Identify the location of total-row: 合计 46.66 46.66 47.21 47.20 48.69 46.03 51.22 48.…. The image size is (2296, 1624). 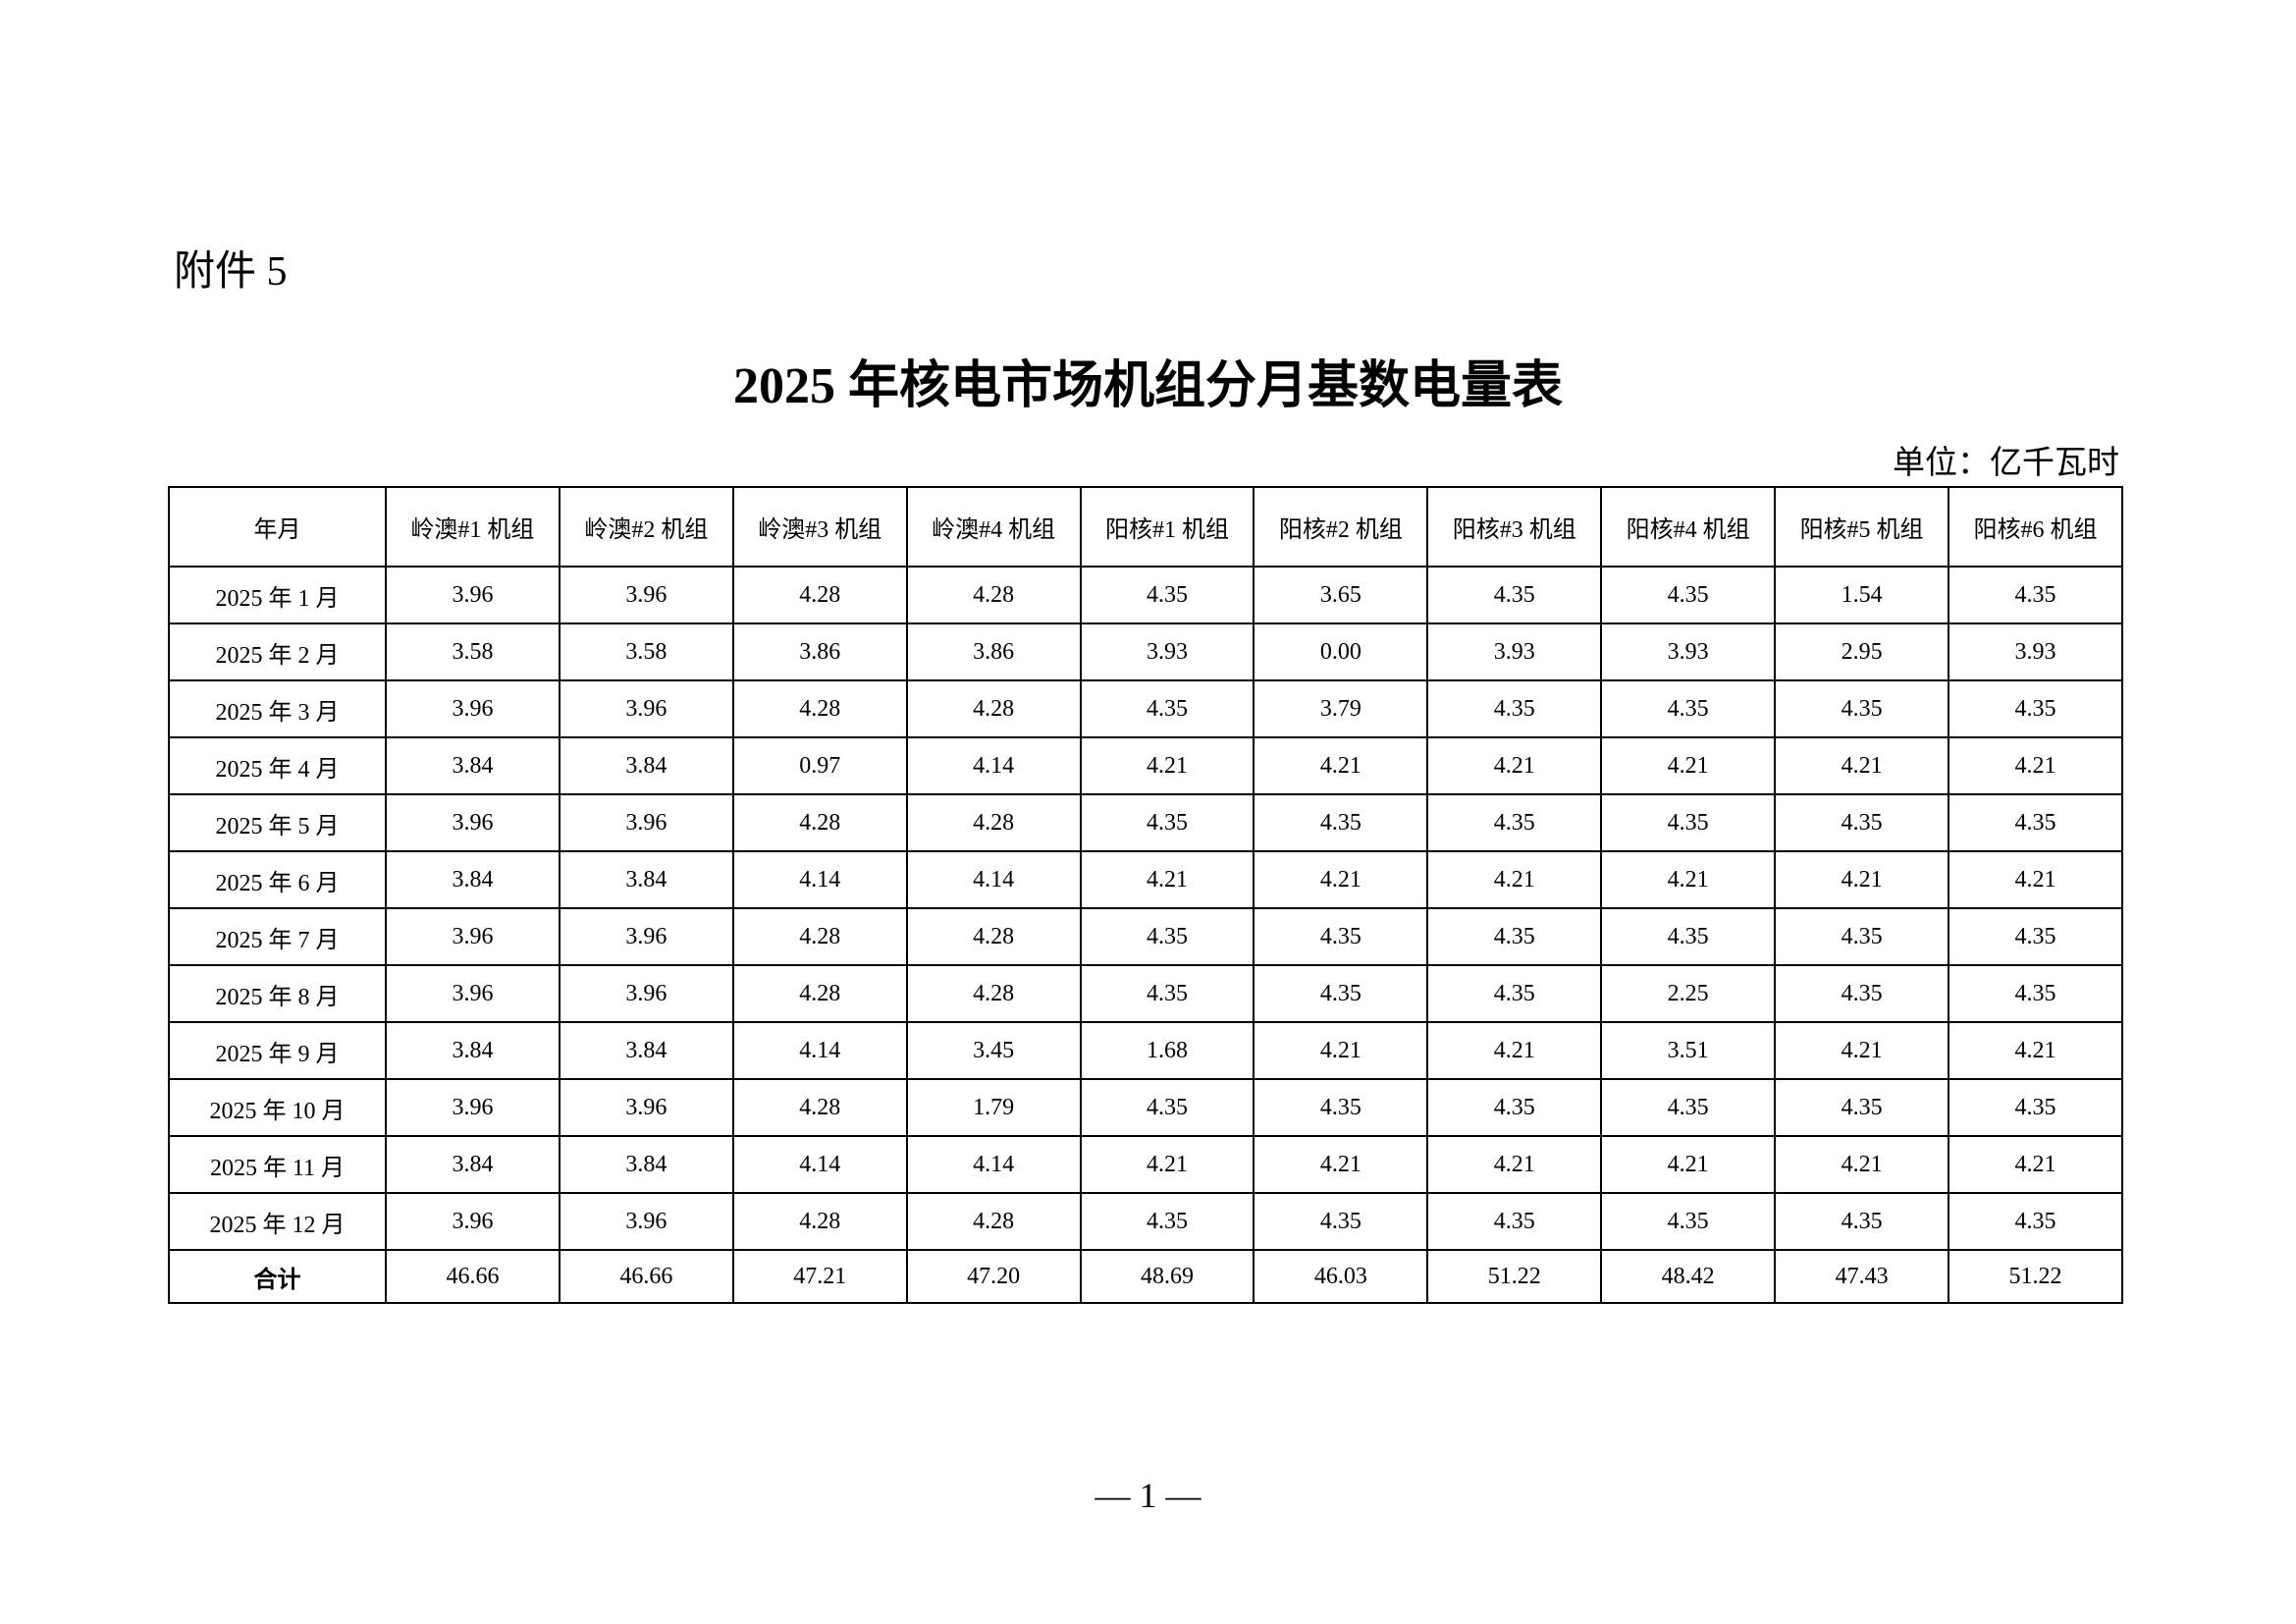
(1145, 1276).